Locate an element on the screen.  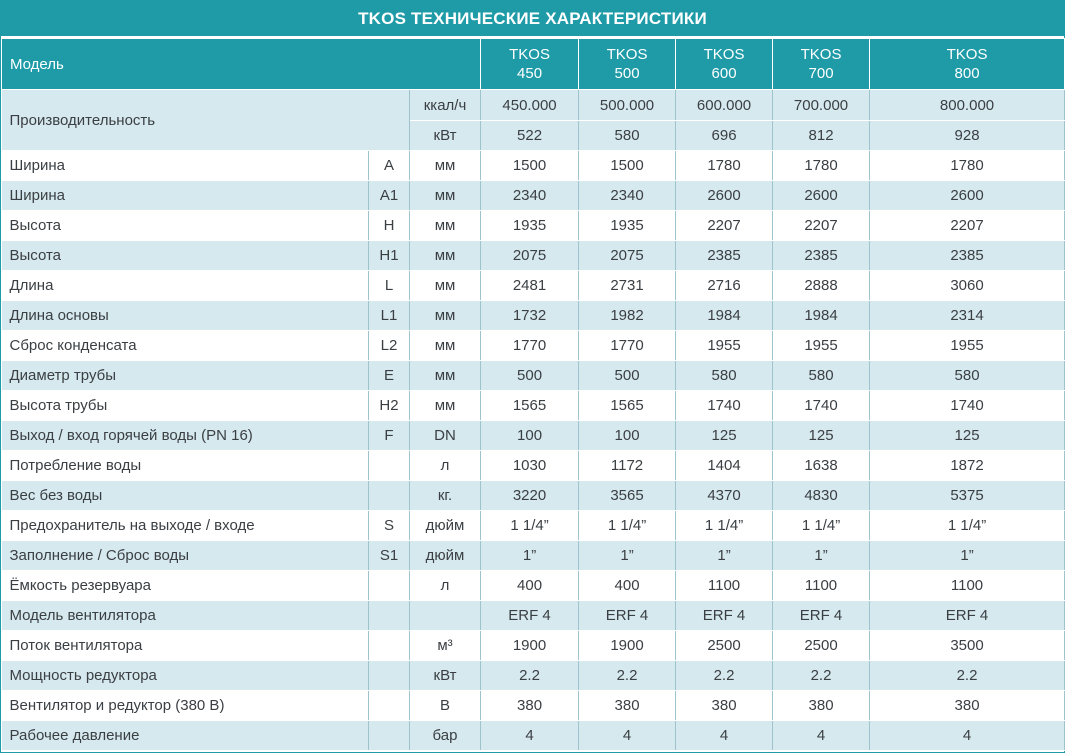
row-code: S is located at coordinates (389, 525).